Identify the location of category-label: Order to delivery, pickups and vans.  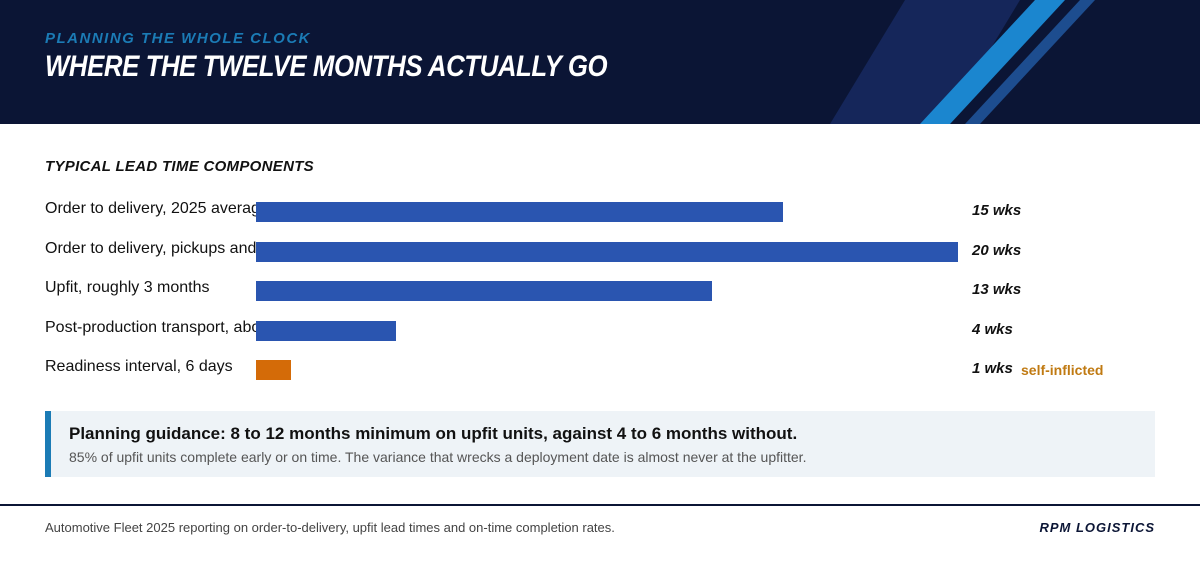
(150, 248).